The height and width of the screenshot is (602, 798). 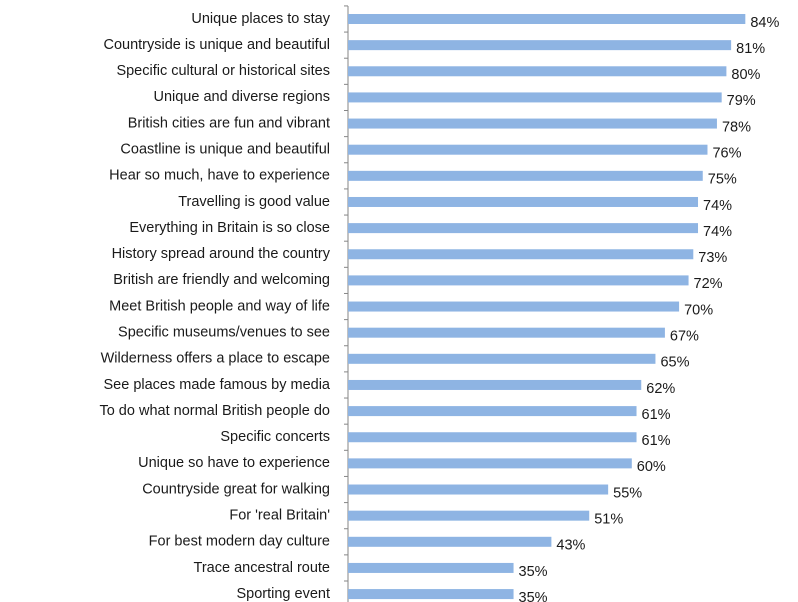 What do you see at coordinates (217, 385) in the screenshot?
I see `category-label: See places made famous by media` at bounding box center [217, 385].